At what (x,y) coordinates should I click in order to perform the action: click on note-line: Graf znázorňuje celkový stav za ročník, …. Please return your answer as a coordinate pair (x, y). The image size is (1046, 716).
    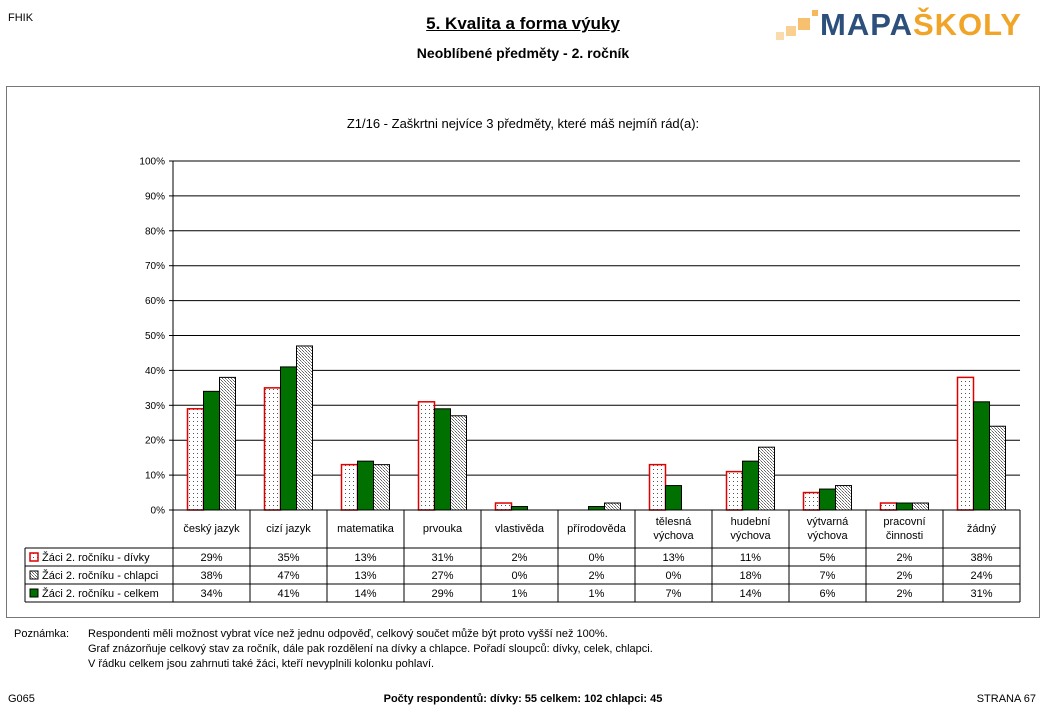
    Looking at the image, I should click on (370, 649).